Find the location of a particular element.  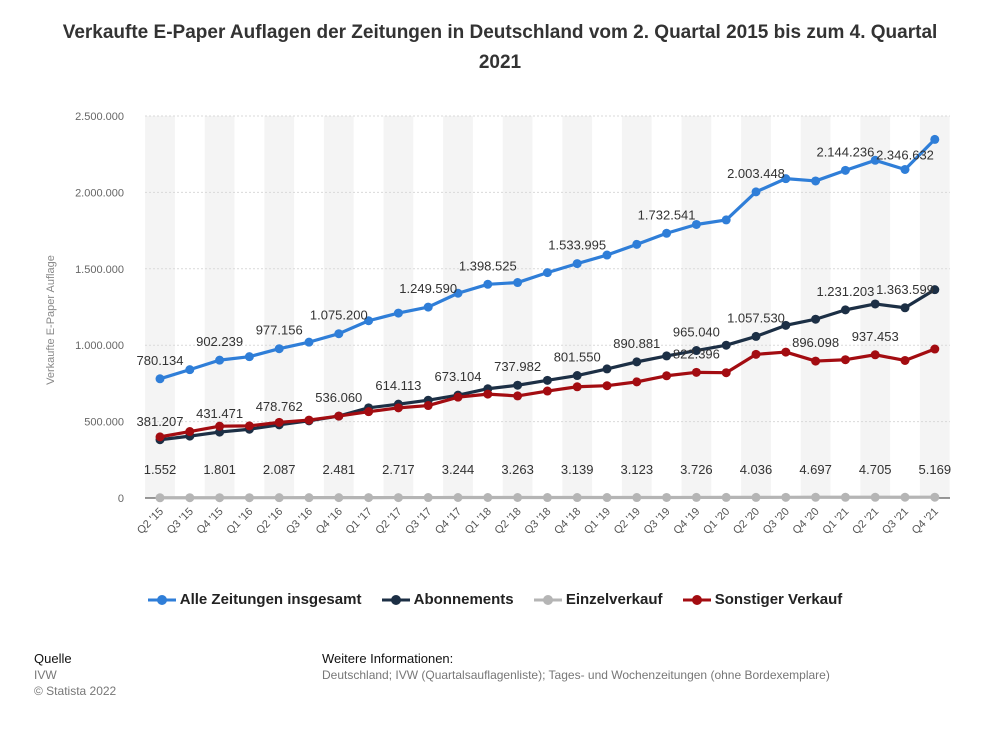

legend-item-abonnements: Abonnements is located at coordinates (447, 599).